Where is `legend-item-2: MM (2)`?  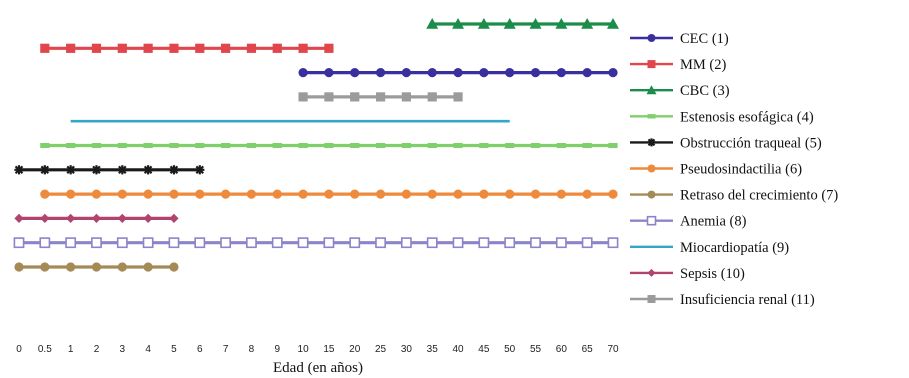
legend-item-2: MM (2) is located at coordinates (678, 65).